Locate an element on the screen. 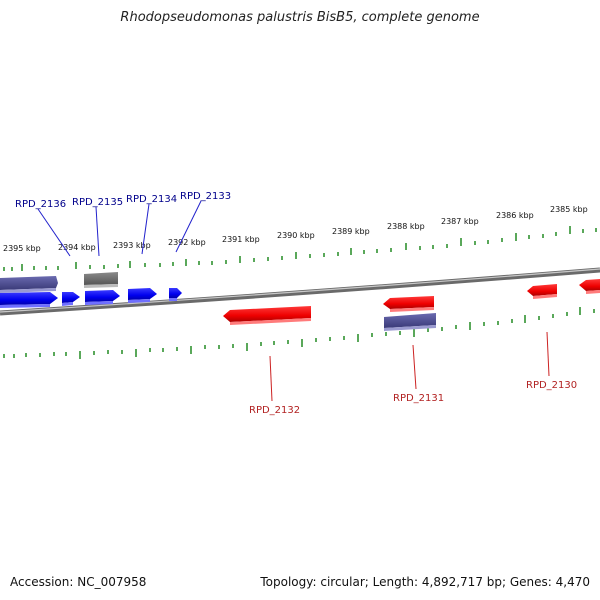  kbp-tick-label: 2390 kbp is located at coordinates (296, 235).